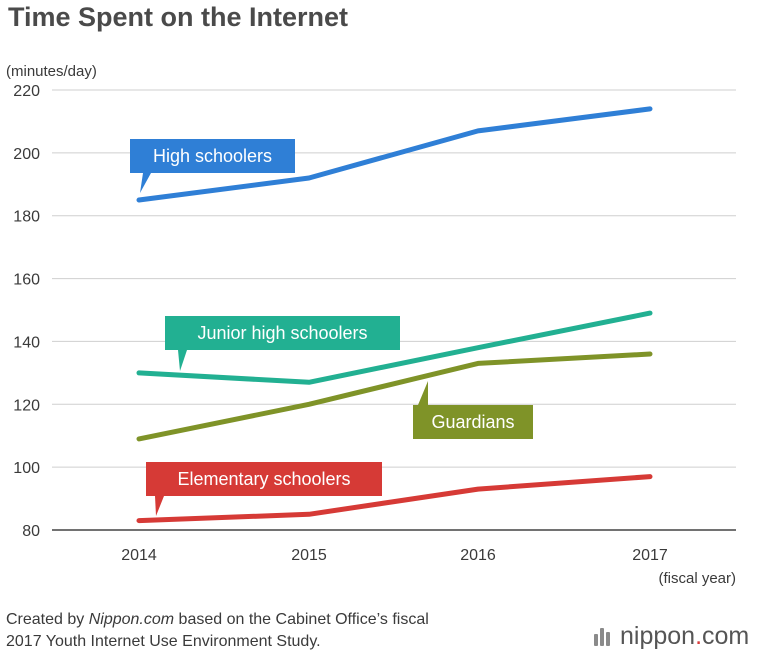  I want to click on x-tick-label: 2015, so click(309, 555).